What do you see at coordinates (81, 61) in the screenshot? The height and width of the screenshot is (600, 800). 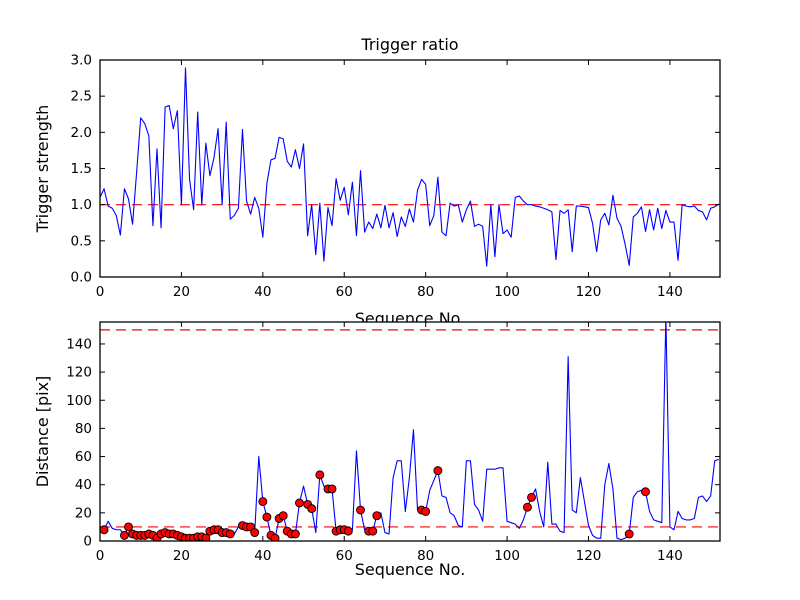 I see `y-tick-label: 3.0` at bounding box center [81, 61].